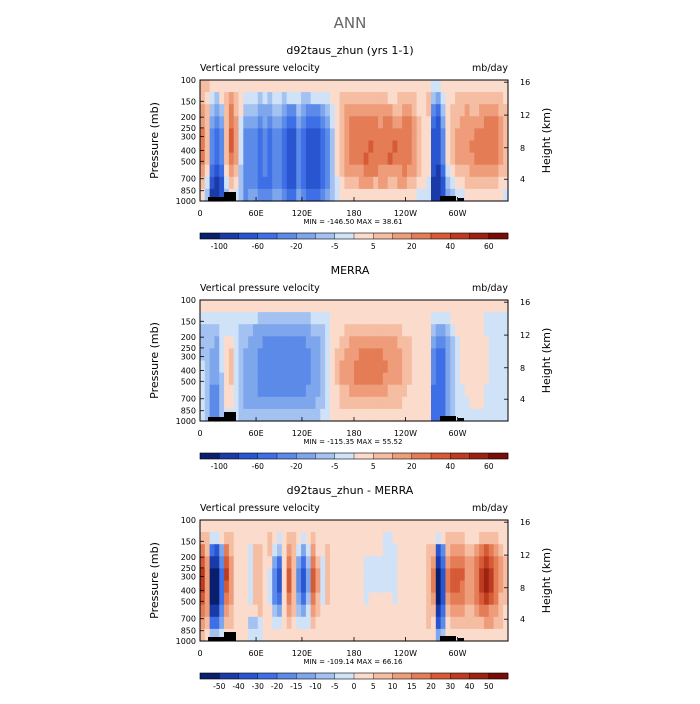 The image size is (700, 704). What do you see at coordinates (373, 466) in the screenshot?
I see `colorbar-label: 5` at bounding box center [373, 466].